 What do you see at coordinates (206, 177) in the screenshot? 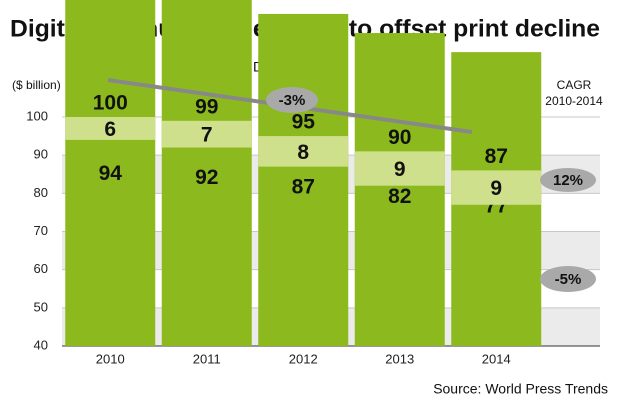
I see `value-label: 92` at bounding box center [206, 177].